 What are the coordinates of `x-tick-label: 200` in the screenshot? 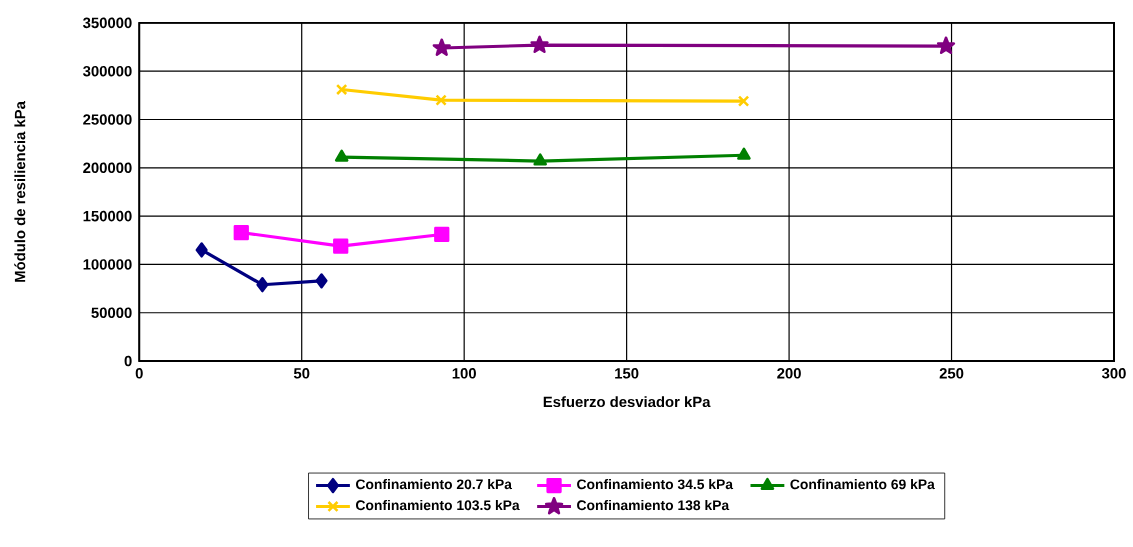 It's located at (789, 373).